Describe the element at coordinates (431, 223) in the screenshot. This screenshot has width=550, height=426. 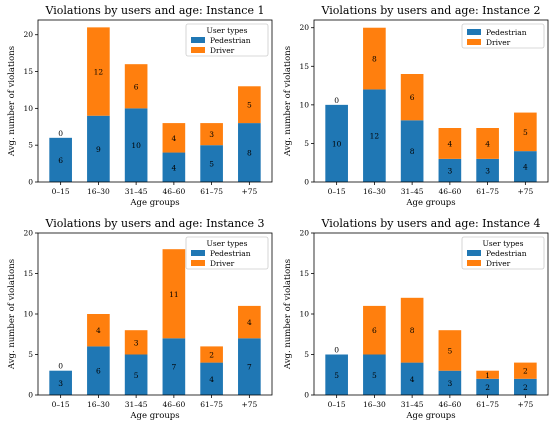
I see `chart-title: Violations by users and age: Instance 4` at that location.